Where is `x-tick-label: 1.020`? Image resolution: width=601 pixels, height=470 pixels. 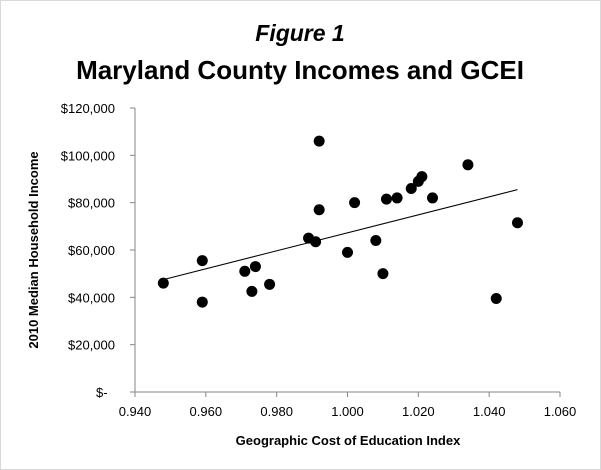
x-tick-label: 1.020 is located at coordinates (418, 411).